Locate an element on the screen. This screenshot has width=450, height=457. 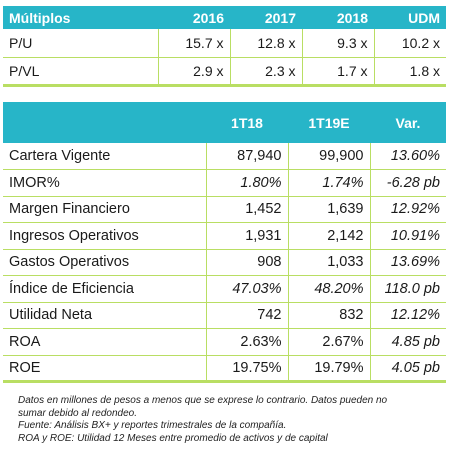
cell-value: 12.8 x is located at coordinates (265, 43).